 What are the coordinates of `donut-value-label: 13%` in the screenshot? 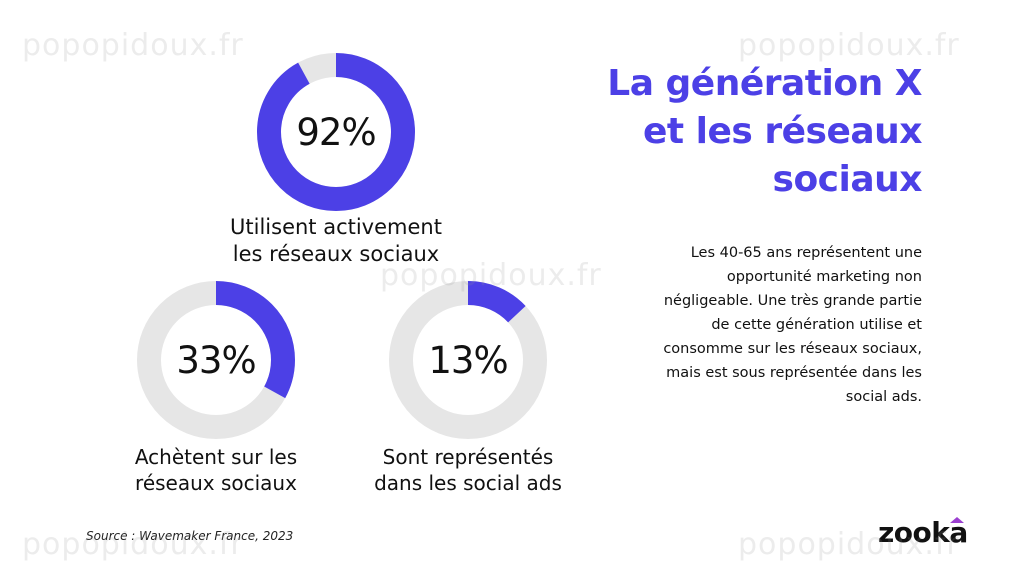 It's located at (468, 360).